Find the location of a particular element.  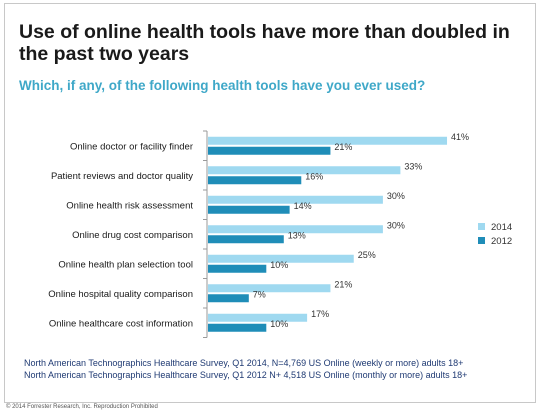

data-label-2012-3: 13% is located at coordinates (297, 235).